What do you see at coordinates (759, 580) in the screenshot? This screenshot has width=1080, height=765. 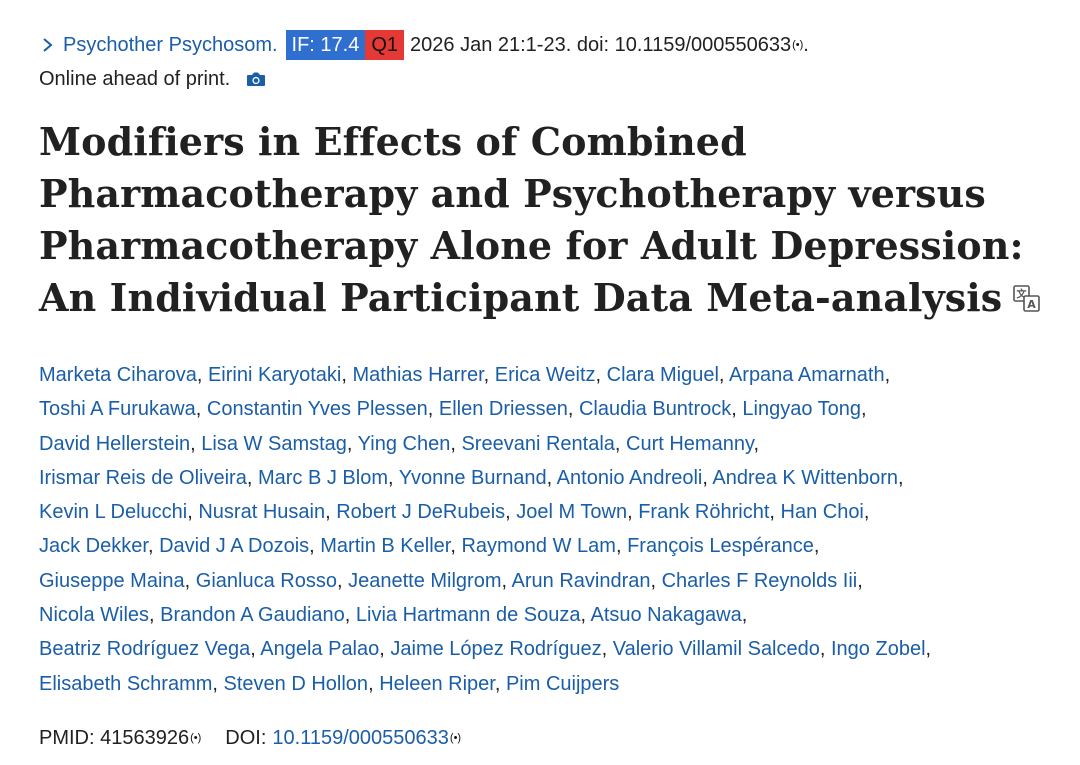 I see `author-link: Charles F Reynolds Iii` at bounding box center [759, 580].